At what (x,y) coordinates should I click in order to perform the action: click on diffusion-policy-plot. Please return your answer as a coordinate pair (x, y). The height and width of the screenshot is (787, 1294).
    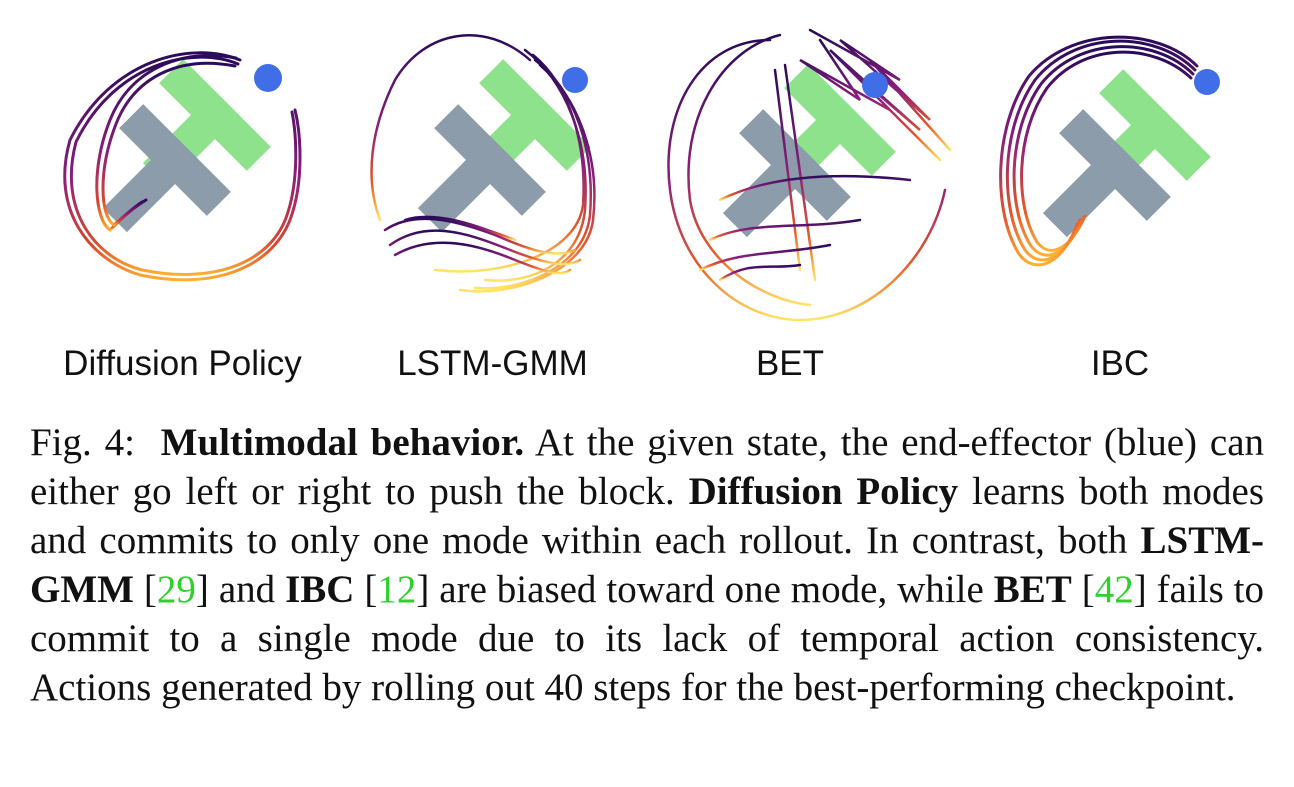
    Looking at the image, I should click on (182, 166).